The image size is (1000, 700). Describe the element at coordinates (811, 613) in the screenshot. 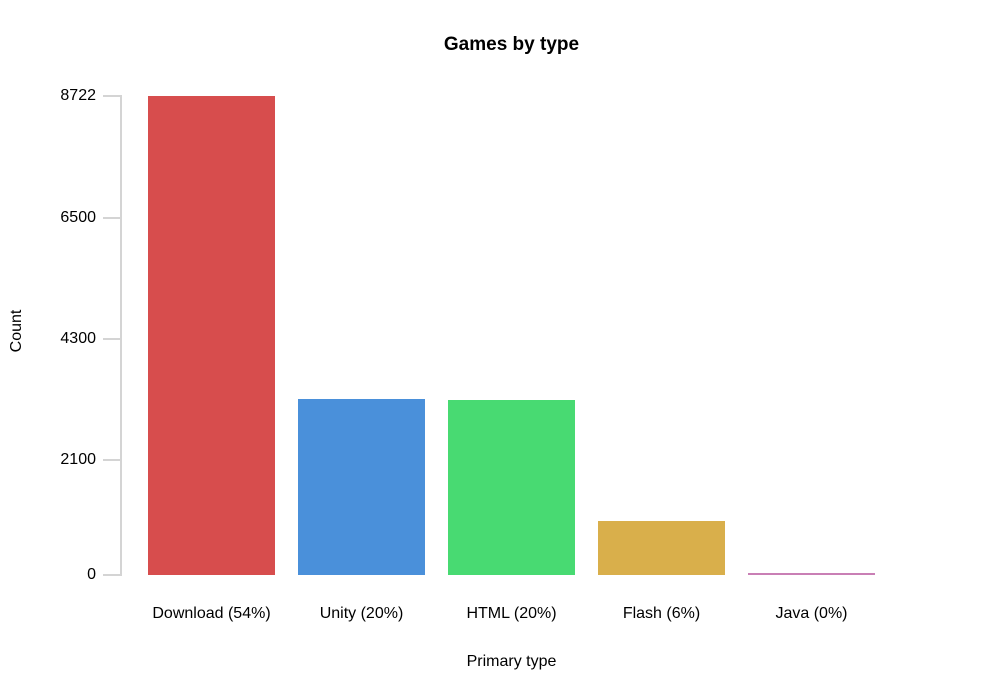

I see `x-category-label: Java (0%)` at that location.